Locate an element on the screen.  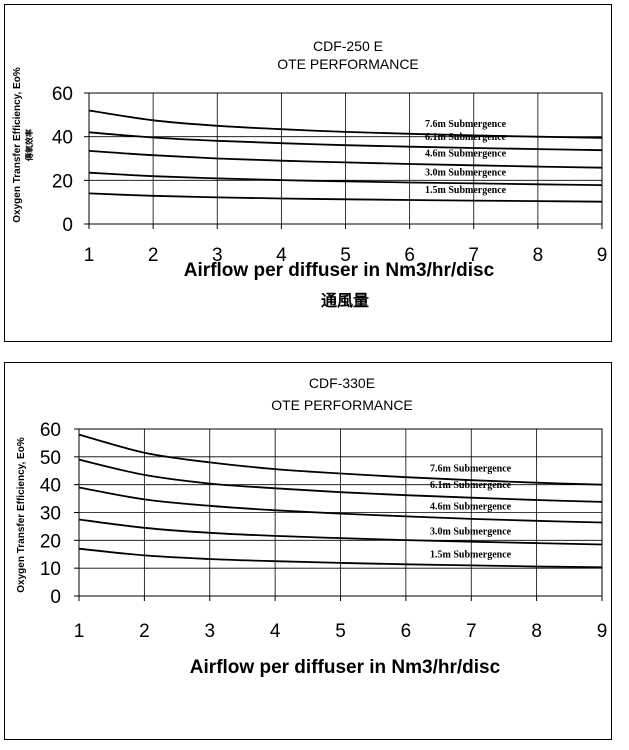
x-axis-label-chinese: 通風量 is located at coordinates (345, 300).